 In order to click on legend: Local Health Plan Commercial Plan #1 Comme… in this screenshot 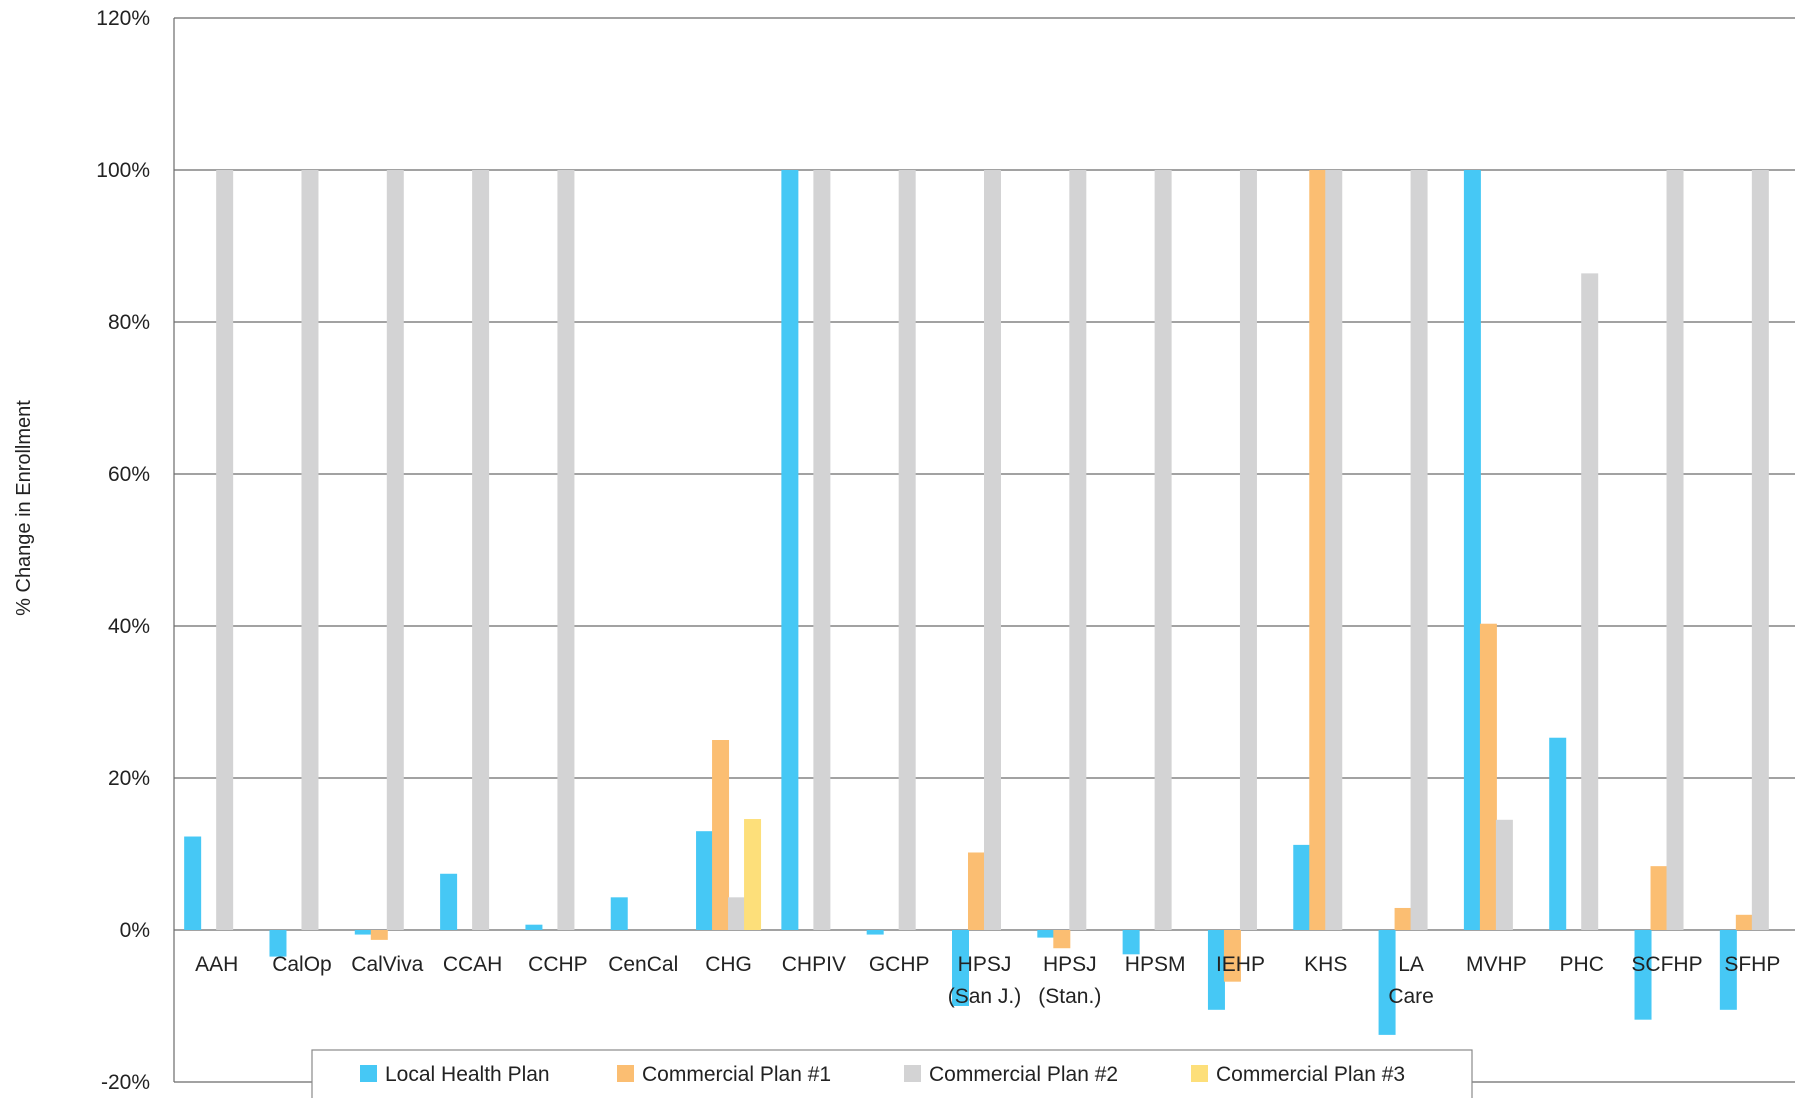, I will do `click(892, 1073)`.